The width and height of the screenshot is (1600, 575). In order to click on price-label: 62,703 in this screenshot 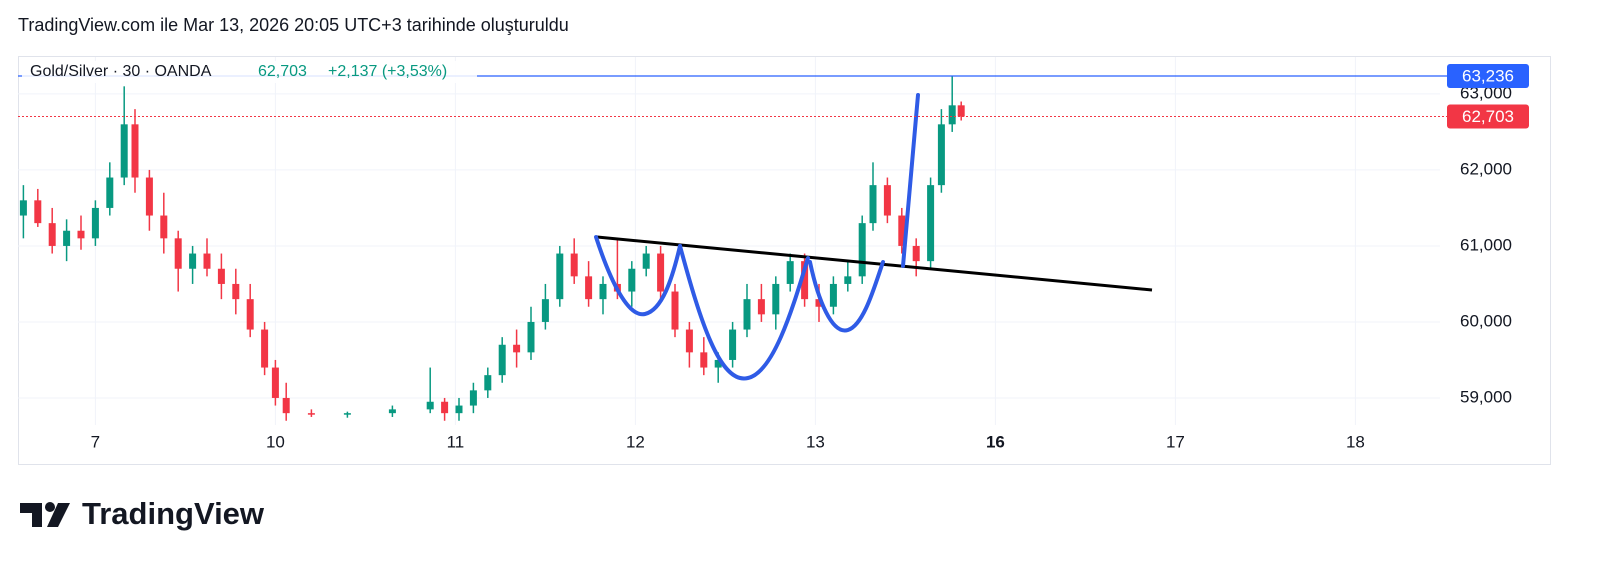, I will do `click(1488, 116)`.